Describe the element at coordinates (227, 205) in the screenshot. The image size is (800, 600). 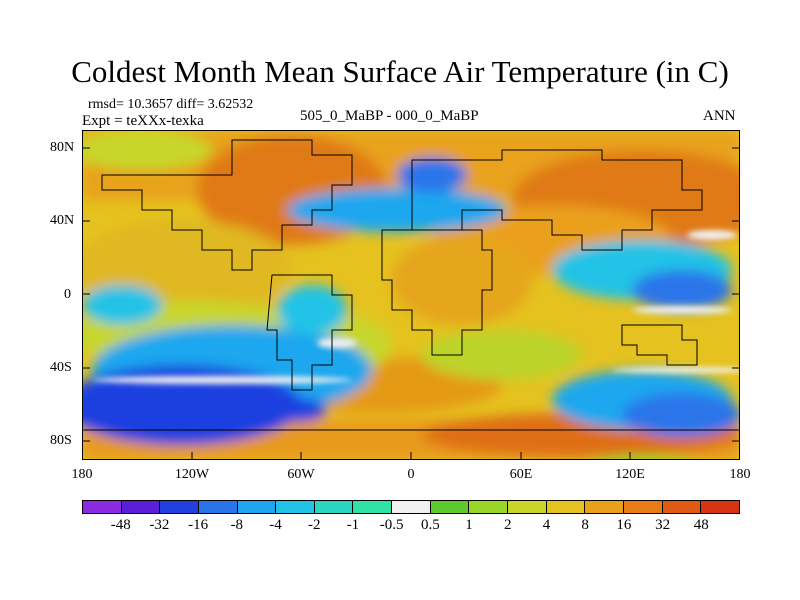
I see `north-america-outline` at that location.